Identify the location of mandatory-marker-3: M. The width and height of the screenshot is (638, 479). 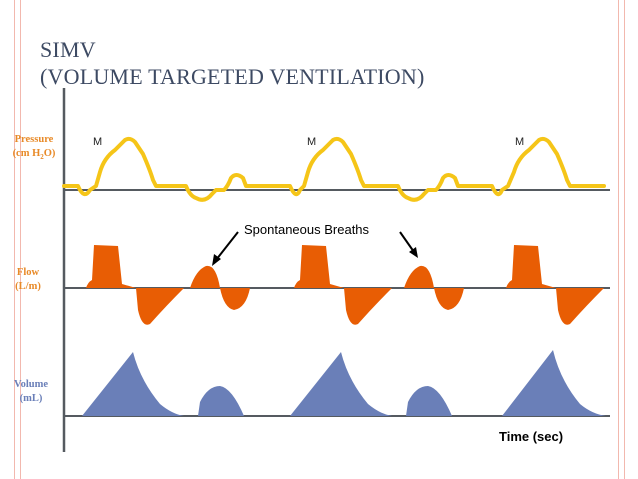
(520, 142).